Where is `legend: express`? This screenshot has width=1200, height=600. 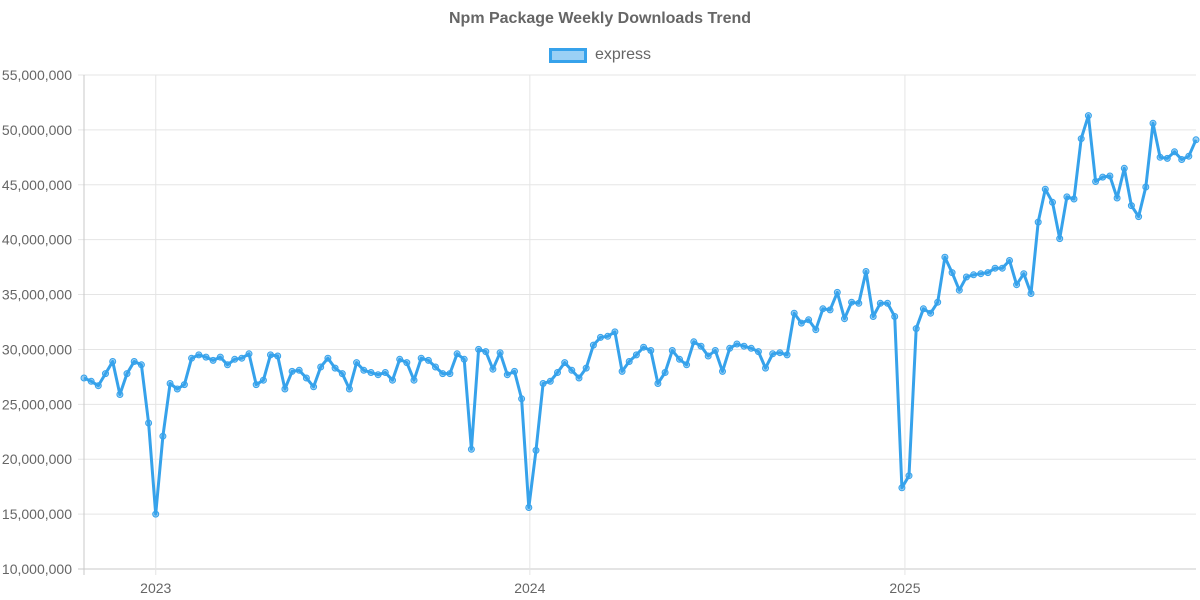 legend: express is located at coordinates (600, 55).